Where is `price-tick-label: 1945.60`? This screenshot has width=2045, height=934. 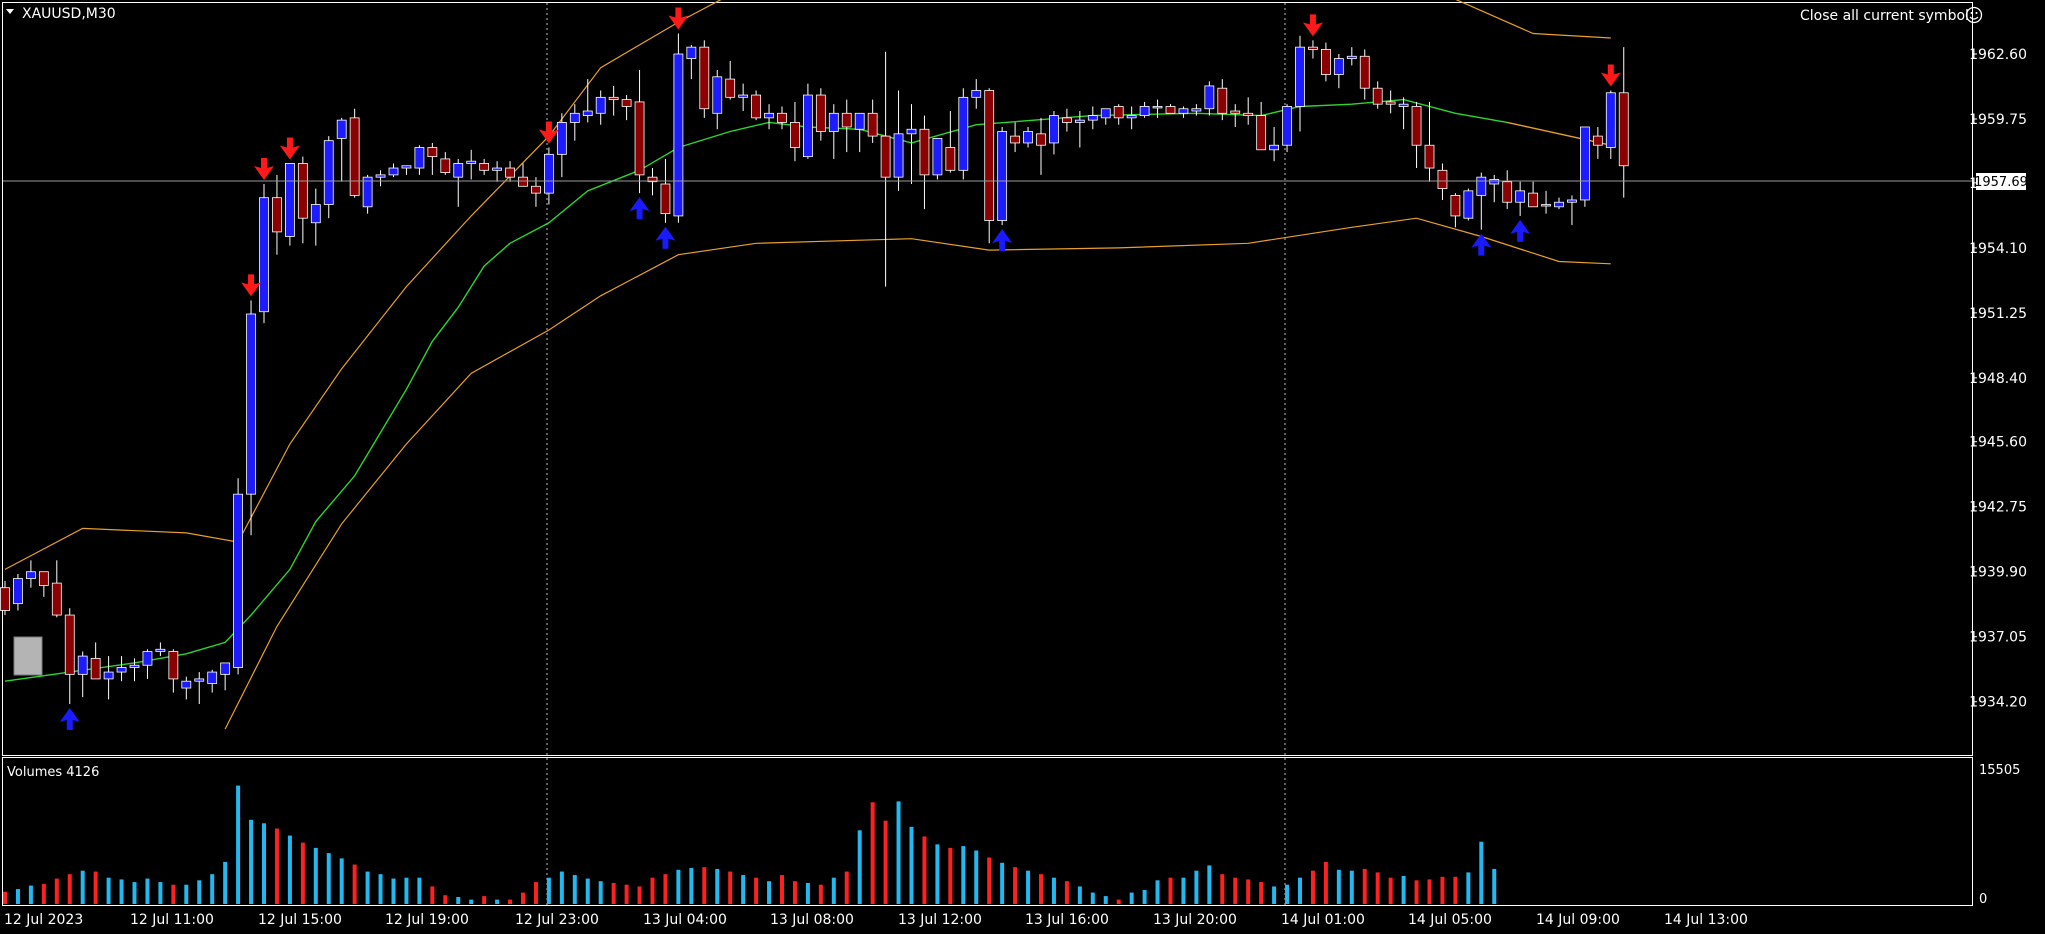 price-tick-label: 1945.60 is located at coordinates (1998, 443).